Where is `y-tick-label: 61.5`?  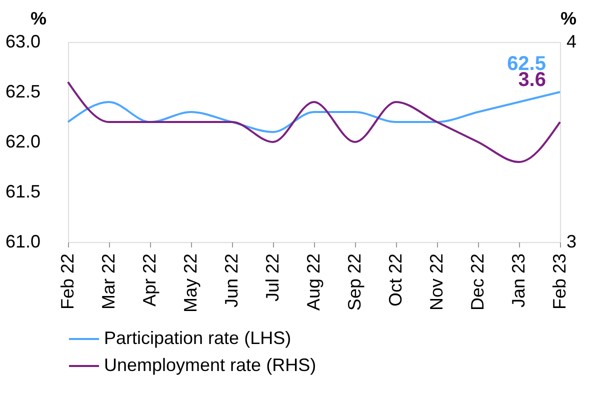
y-tick-label: 61.5 is located at coordinates (22, 192).